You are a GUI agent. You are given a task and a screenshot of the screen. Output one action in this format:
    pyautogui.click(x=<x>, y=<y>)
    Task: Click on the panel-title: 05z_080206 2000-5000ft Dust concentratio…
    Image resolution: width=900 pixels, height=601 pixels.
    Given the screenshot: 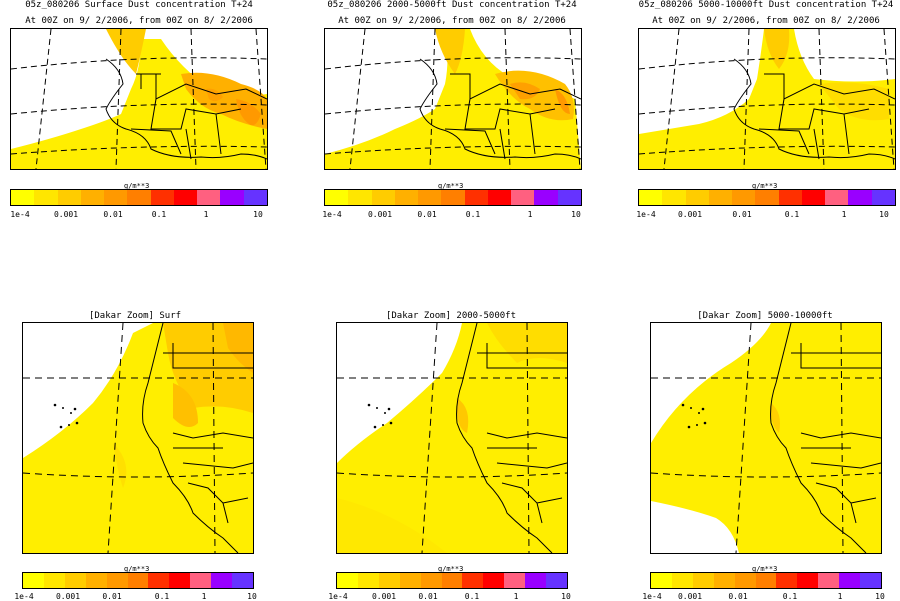 What is the action you would take?
    pyautogui.click(x=452, y=5)
    